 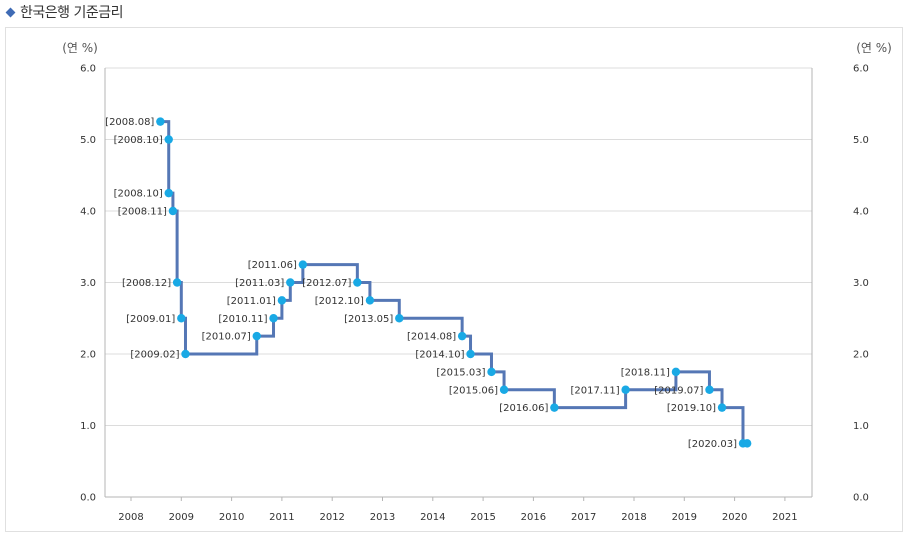 What do you see at coordinates (645, 372) in the screenshot?
I see `data-label: [2018.11]` at bounding box center [645, 372].